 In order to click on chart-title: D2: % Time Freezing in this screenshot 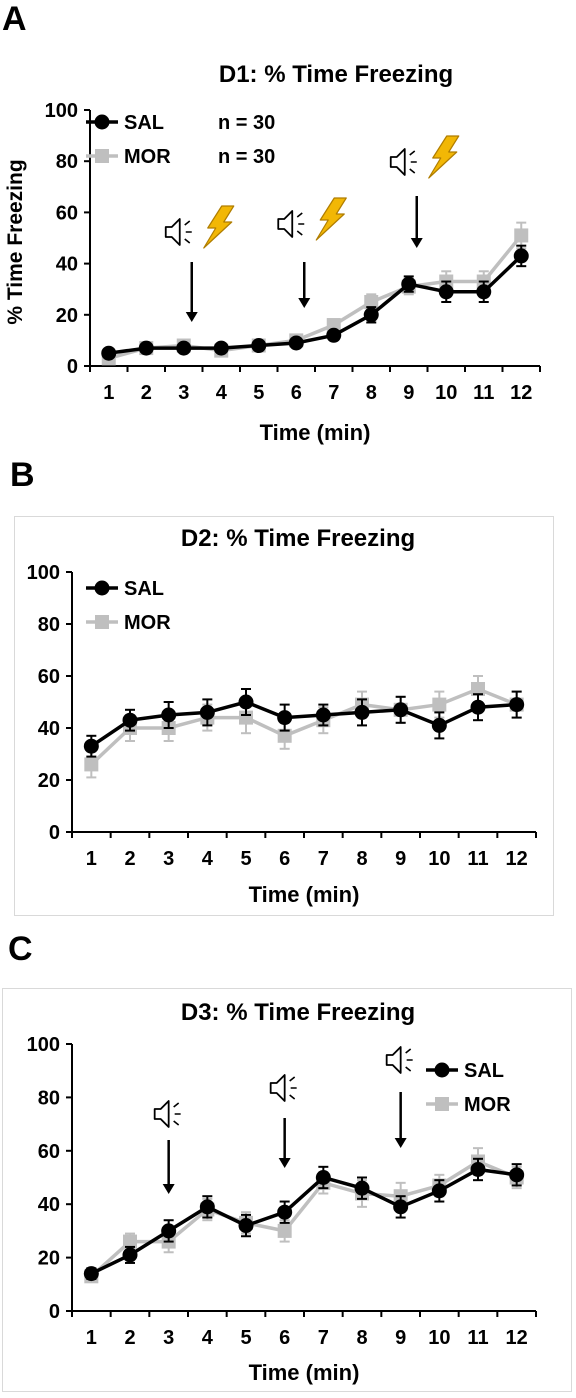, I will do `click(298, 538)`.